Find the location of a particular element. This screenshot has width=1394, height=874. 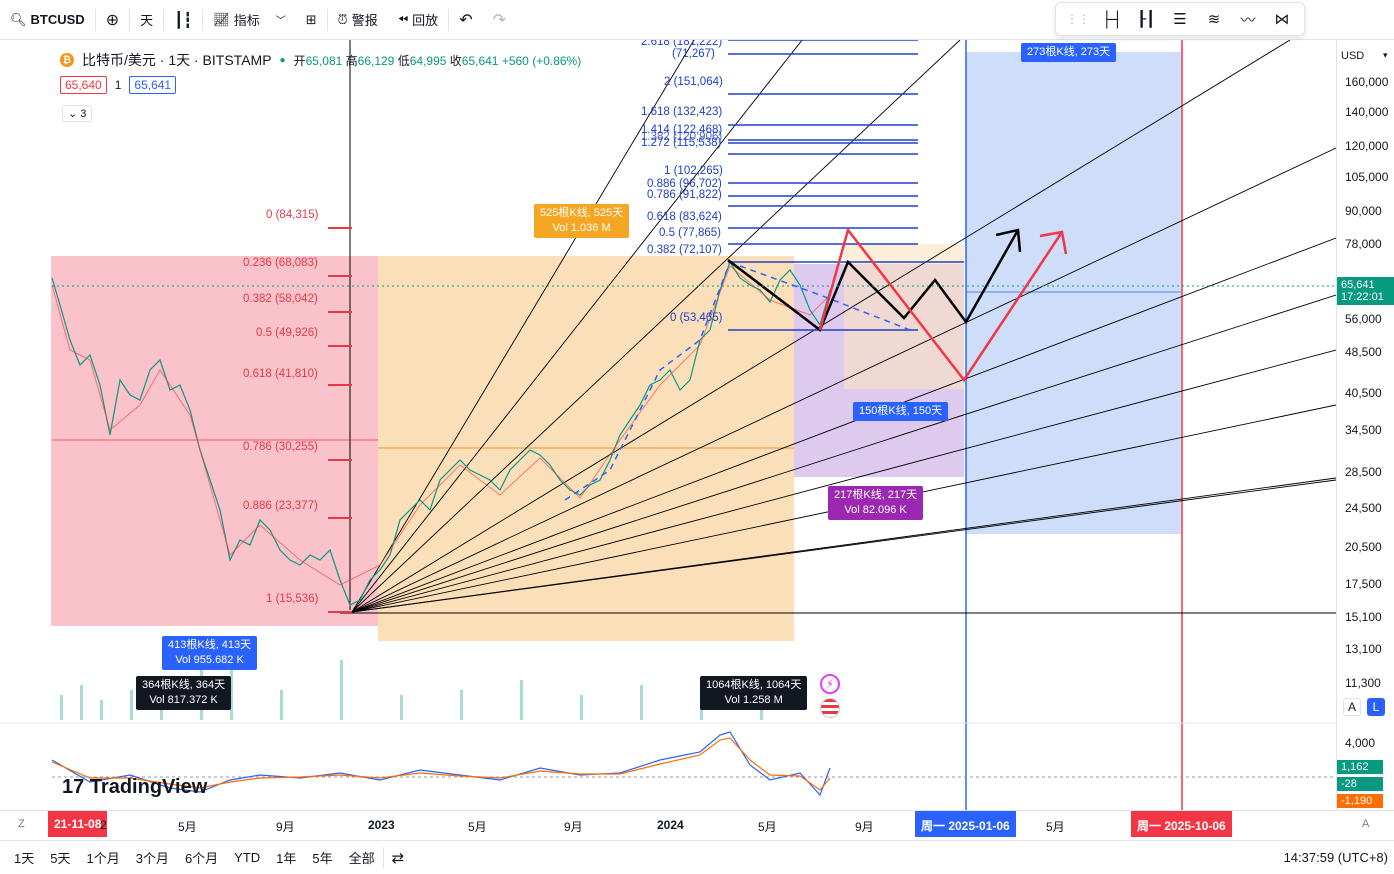

range-3m: 3个月 is located at coordinates (152, 858).